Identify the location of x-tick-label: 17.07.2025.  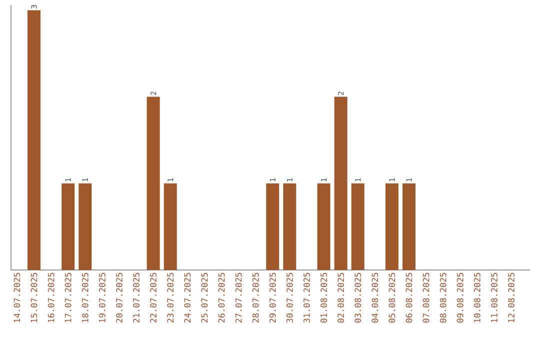
(68, 297).